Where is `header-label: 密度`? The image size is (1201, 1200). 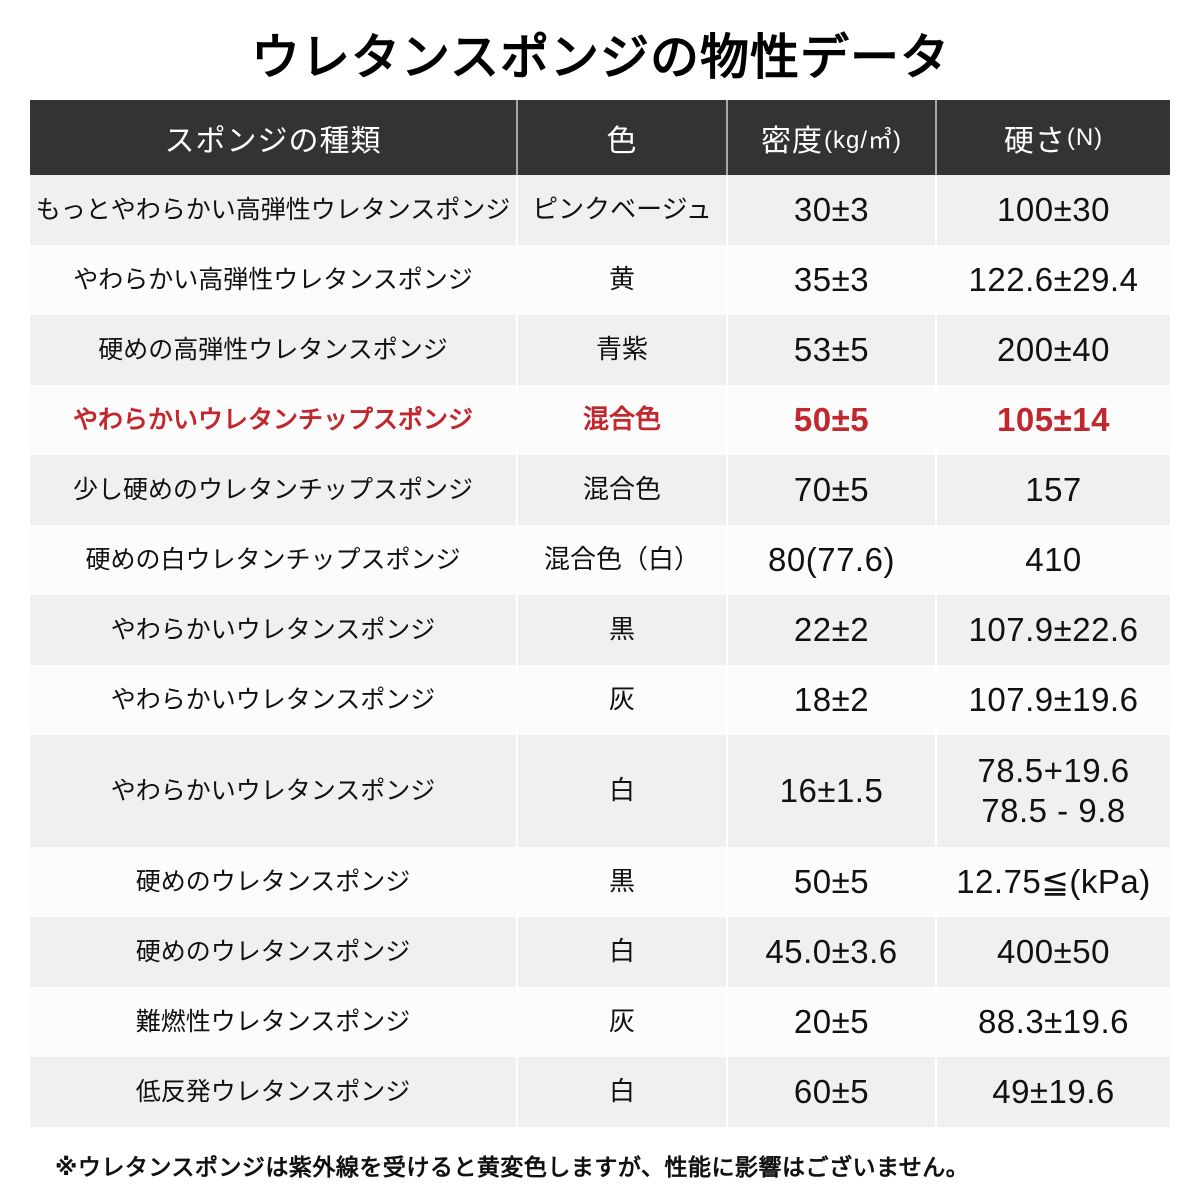
header-label: 密度 is located at coordinates (792, 141).